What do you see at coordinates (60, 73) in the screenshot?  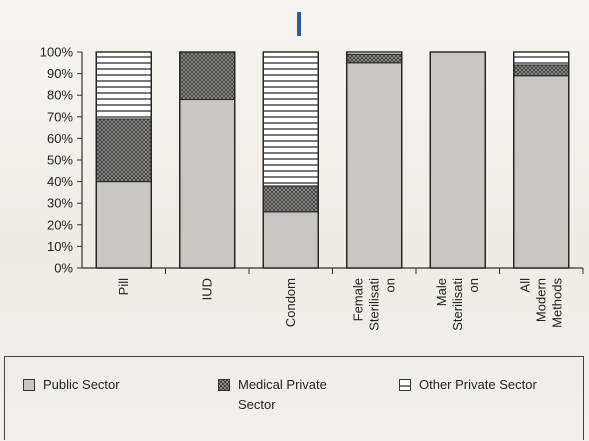 I see `y-tick-label: 90%` at bounding box center [60, 73].